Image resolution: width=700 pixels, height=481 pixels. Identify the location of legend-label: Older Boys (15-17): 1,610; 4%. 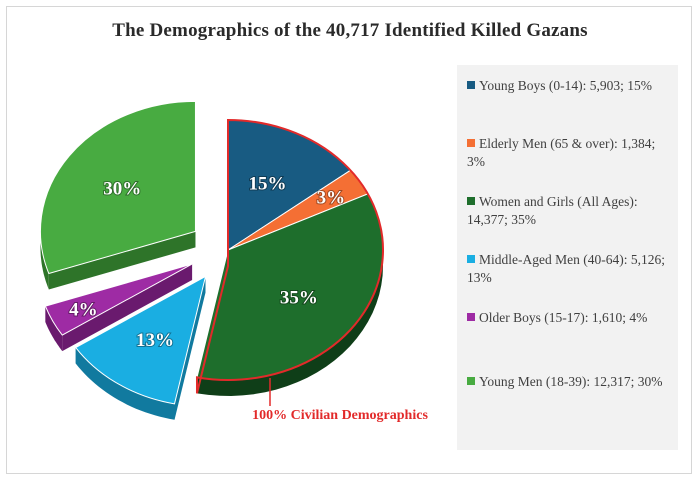
(563, 317).